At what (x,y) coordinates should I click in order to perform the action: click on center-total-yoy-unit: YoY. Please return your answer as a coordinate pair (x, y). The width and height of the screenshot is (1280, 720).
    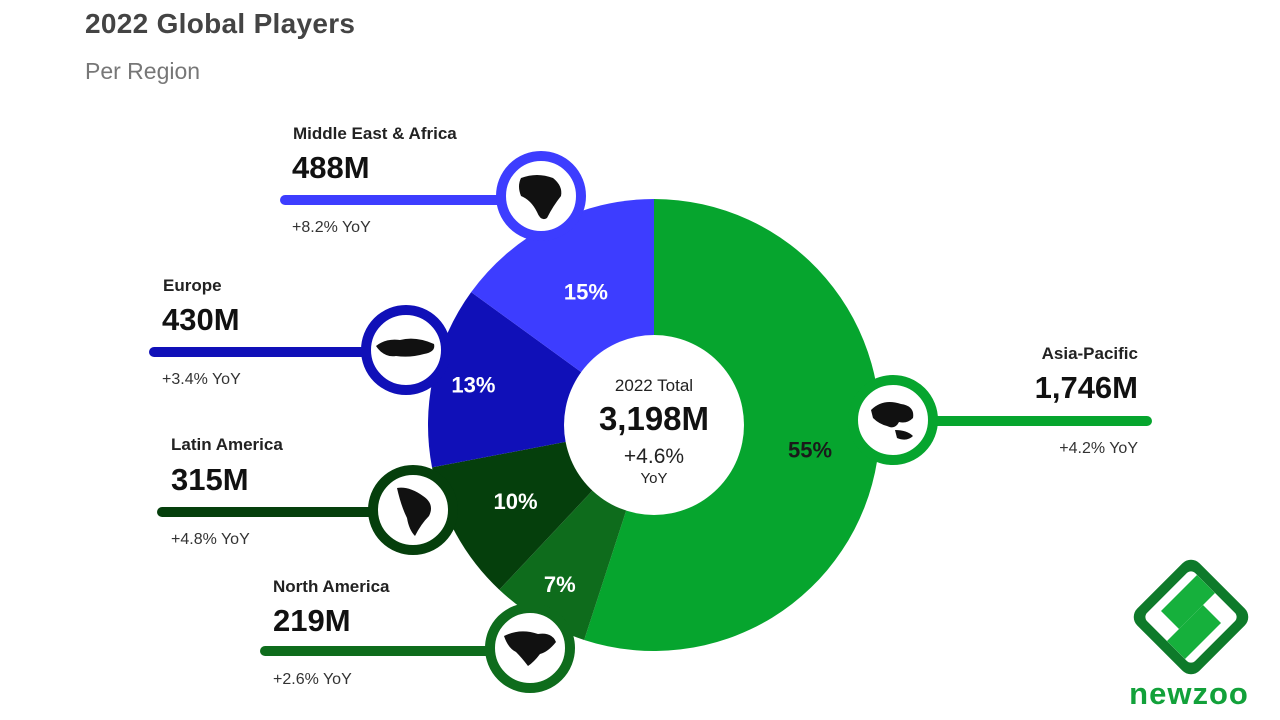
    Looking at the image, I should click on (654, 478).